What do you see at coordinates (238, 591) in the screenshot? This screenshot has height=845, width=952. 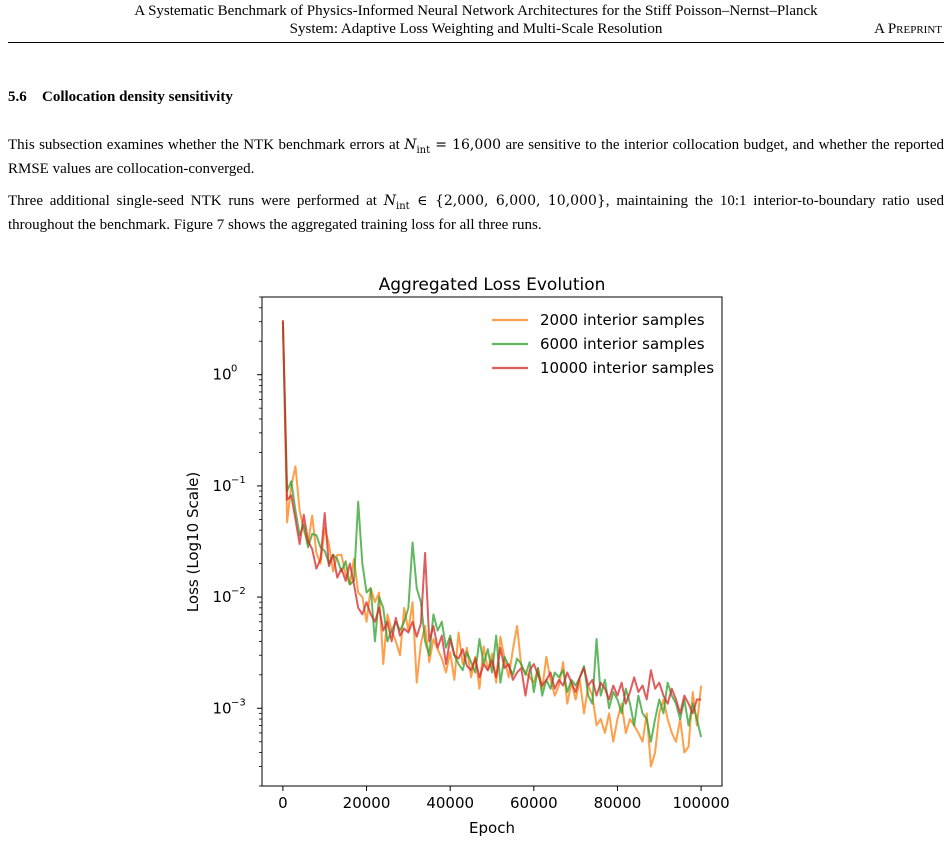 I see `y-tick-exponent: −2` at bounding box center [238, 591].